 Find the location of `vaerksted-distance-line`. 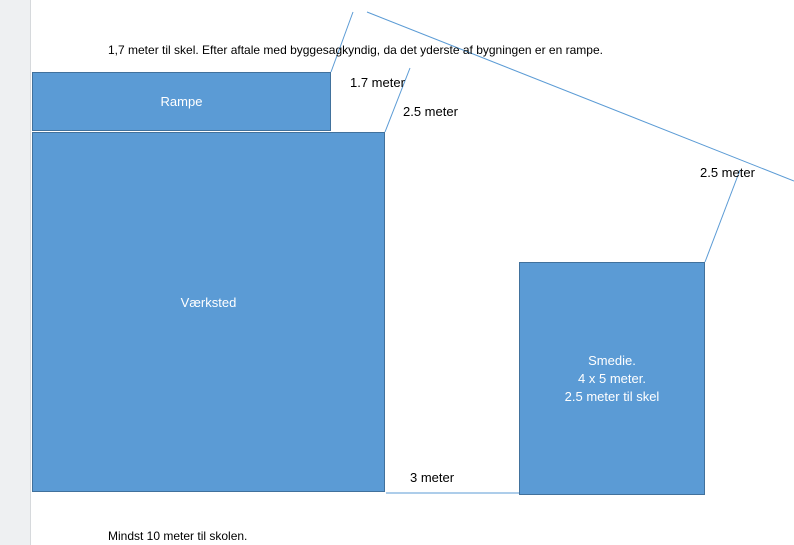

vaerksted-distance-line is located at coordinates (397, 100).